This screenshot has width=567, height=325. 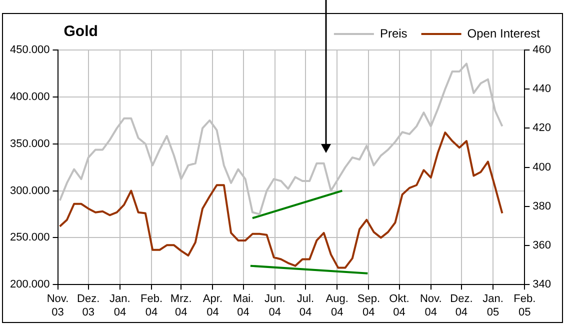 I want to click on y-tick-label: 350.000, so click(x=30, y=144).